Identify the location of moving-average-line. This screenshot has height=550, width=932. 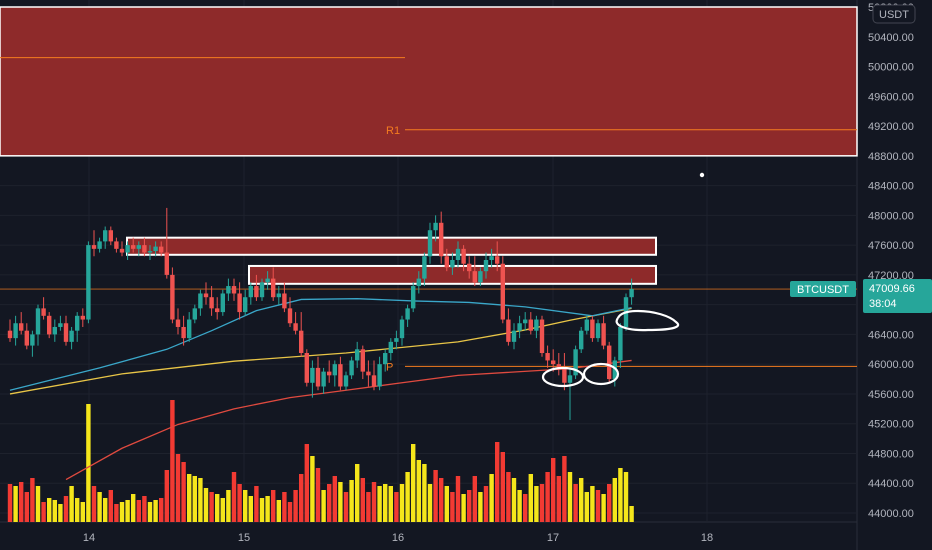
(320, 351).